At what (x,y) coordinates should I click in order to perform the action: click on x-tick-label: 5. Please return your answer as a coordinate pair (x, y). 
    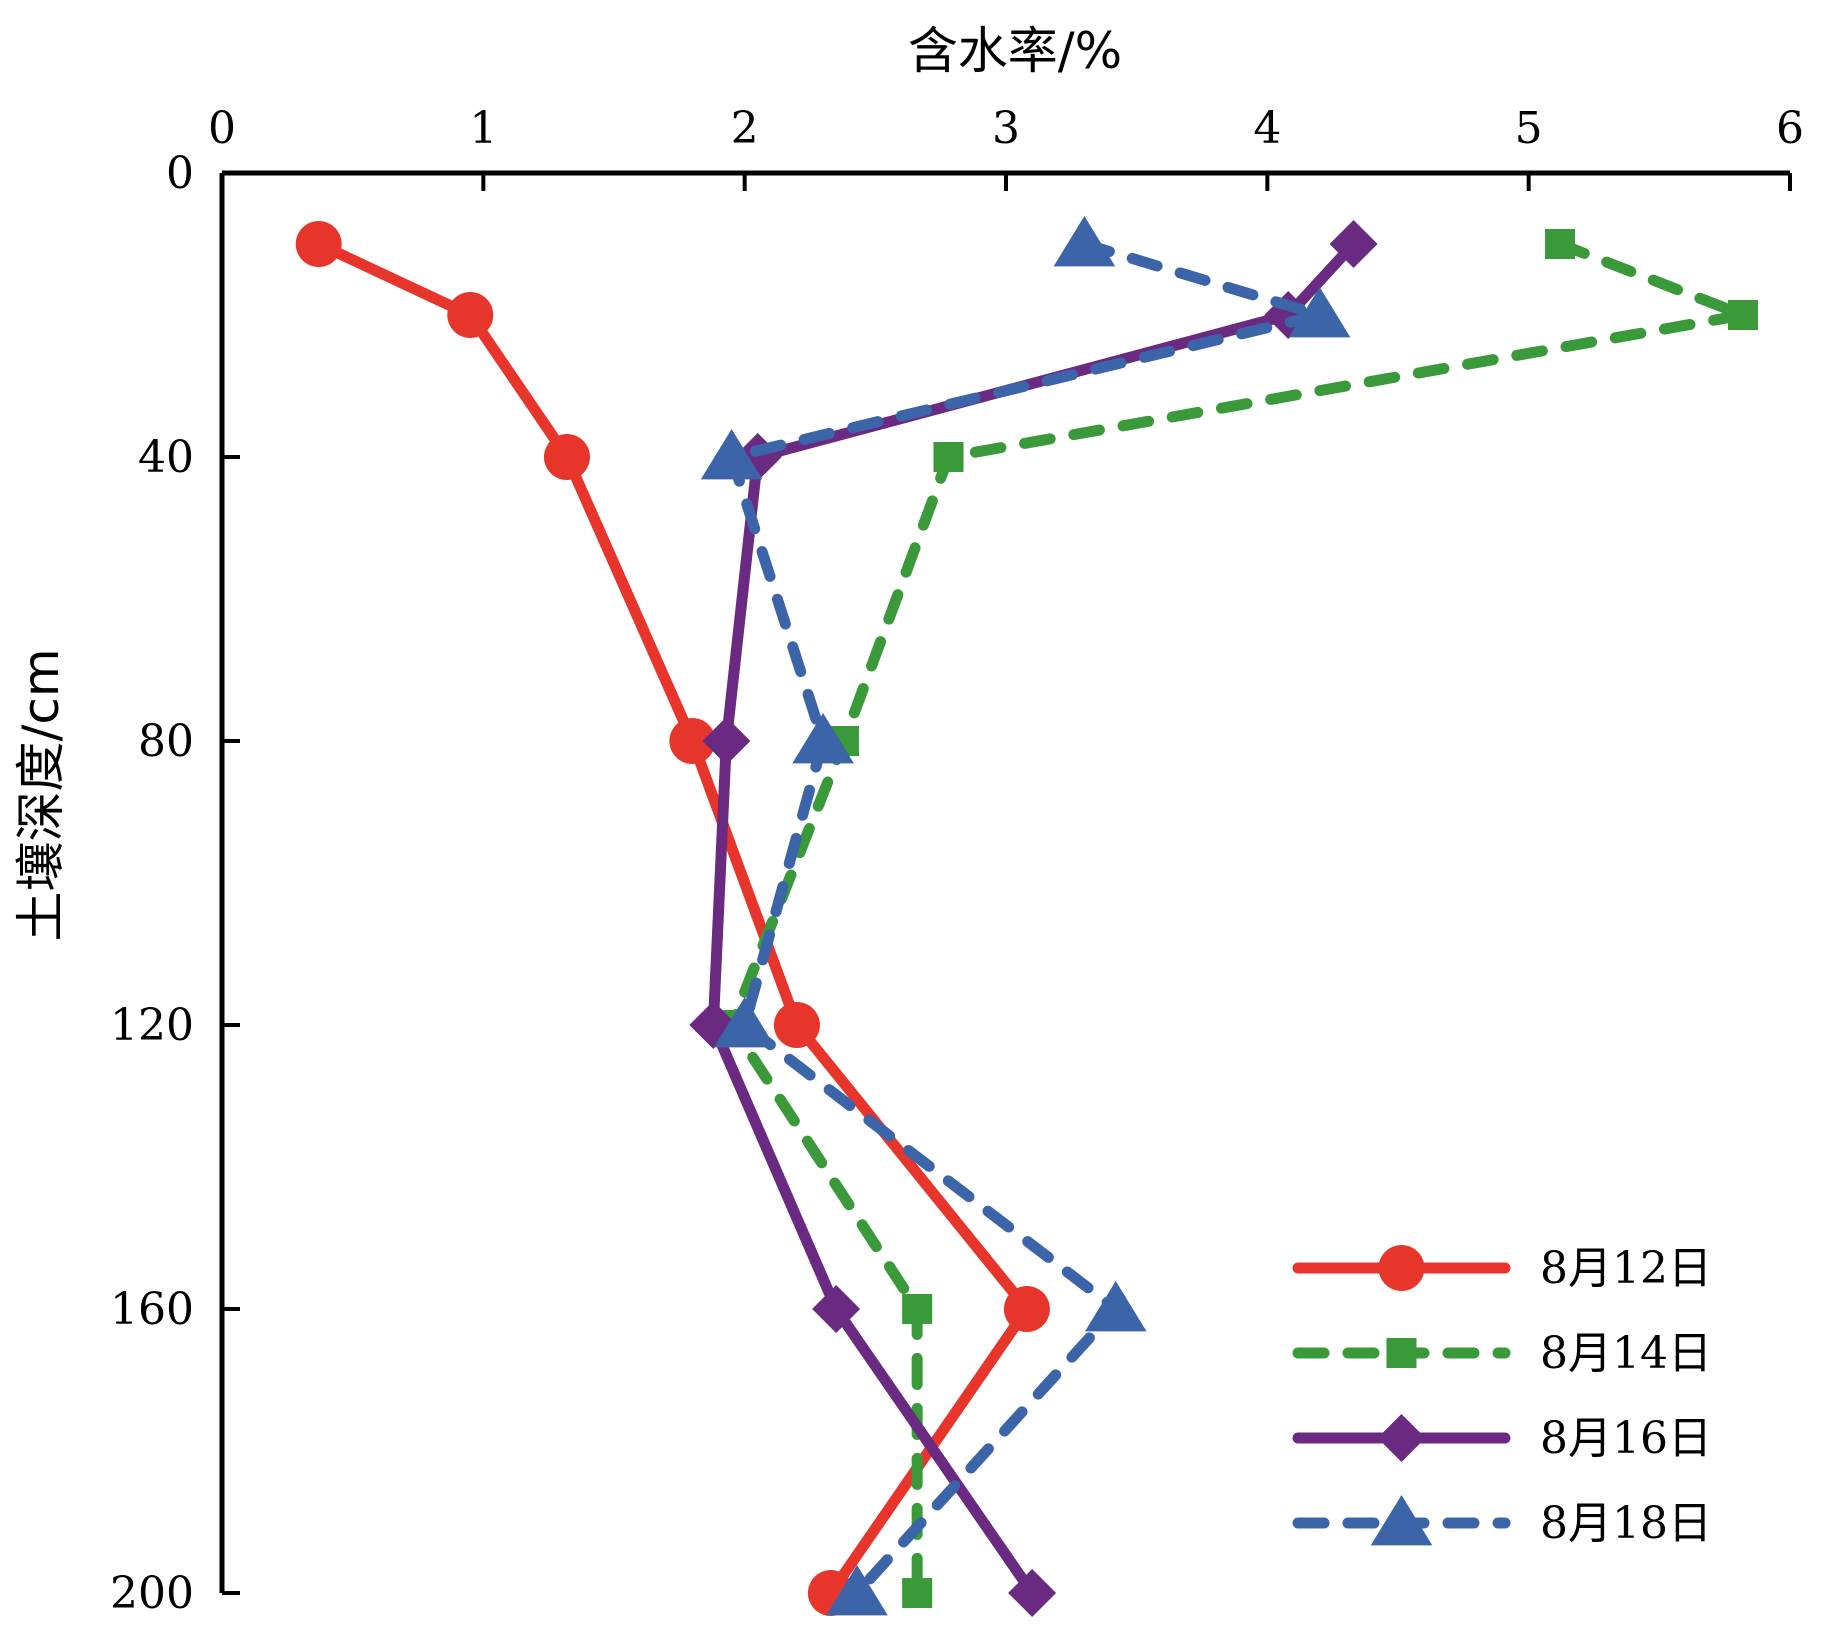
    Looking at the image, I should click on (1529, 128).